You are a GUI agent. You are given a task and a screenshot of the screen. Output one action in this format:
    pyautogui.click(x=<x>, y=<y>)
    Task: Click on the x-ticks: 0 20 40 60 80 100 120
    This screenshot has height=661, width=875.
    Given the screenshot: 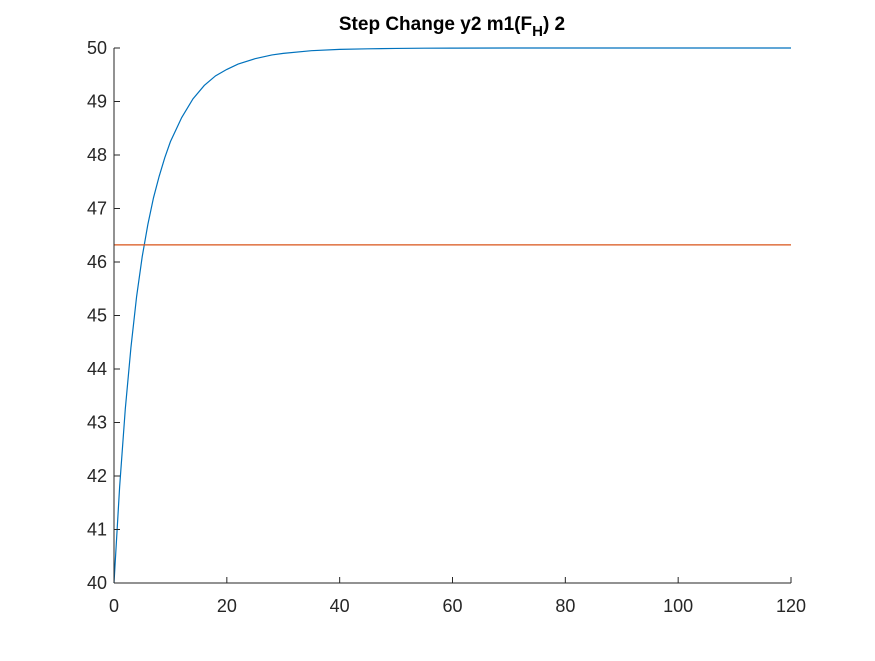 What is the action you would take?
    pyautogui.click(x=457, y=596)
    